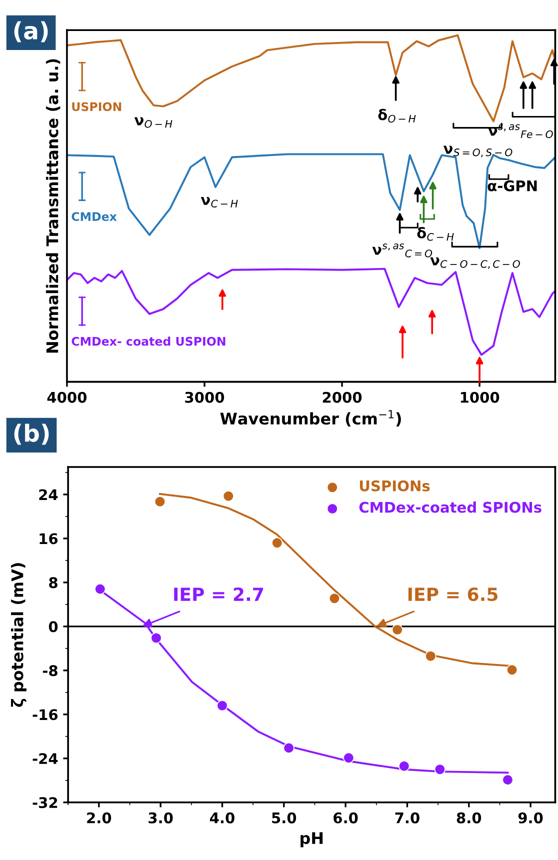 The image size is (558, 860). Describe the element at coordinates (45, 802) in the screenshot. I see `y-tick-label: -32` at that location.